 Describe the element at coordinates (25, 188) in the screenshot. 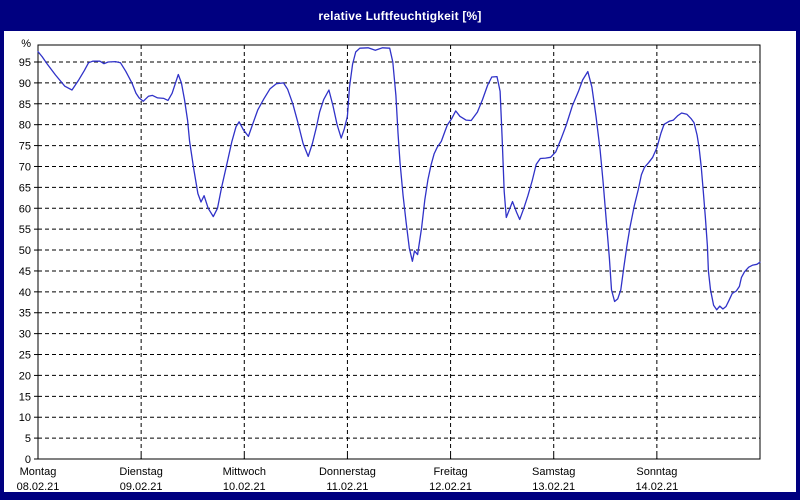

I see `y-tick-label: 65` at that location.